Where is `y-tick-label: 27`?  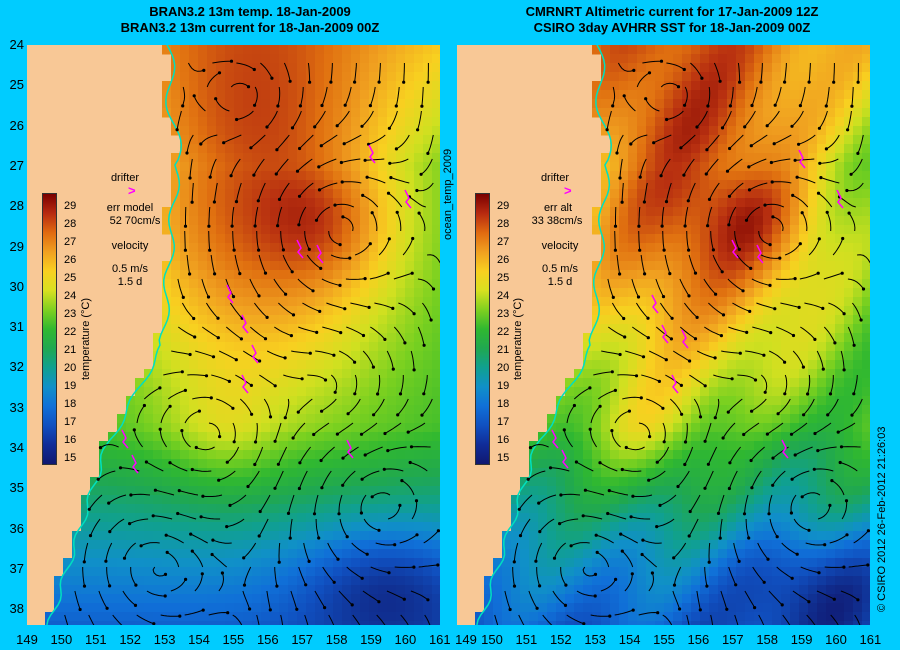
y-tick-label: 27 is located at coordinates (16, 165).